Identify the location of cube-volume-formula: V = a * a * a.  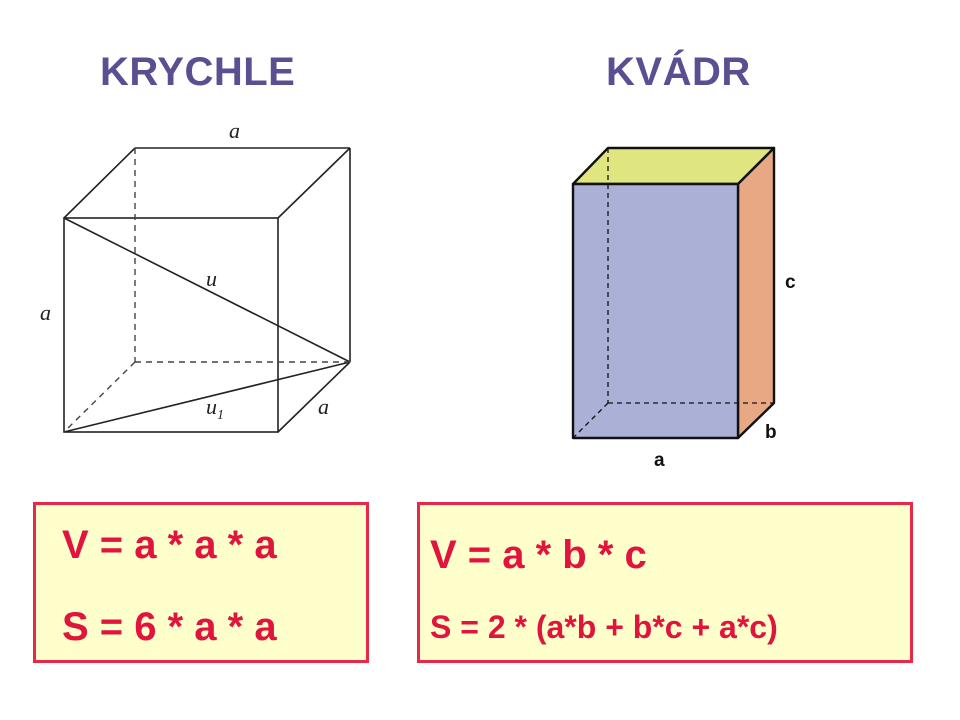
(169, 545).